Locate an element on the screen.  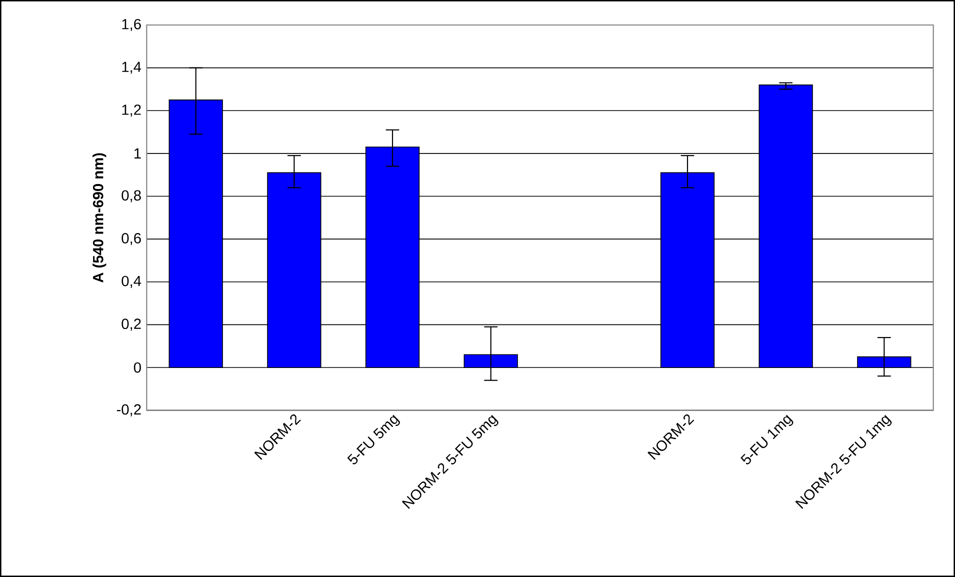
y-tick-label: 0,6 is located at coordinates (131, 239).